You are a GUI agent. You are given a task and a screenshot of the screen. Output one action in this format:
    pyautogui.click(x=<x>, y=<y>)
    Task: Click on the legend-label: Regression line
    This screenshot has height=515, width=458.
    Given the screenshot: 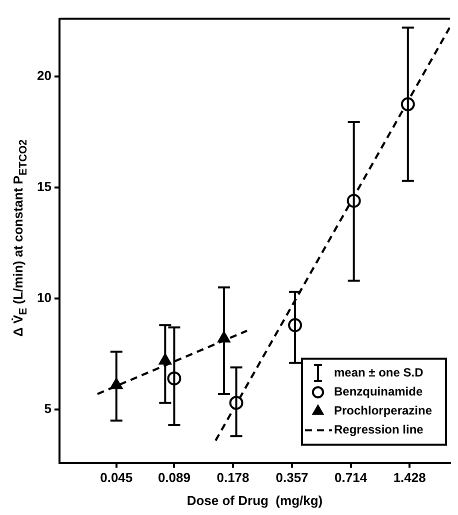 What is the action you would take?
    pyautogui.click(x=379, y=429)
    